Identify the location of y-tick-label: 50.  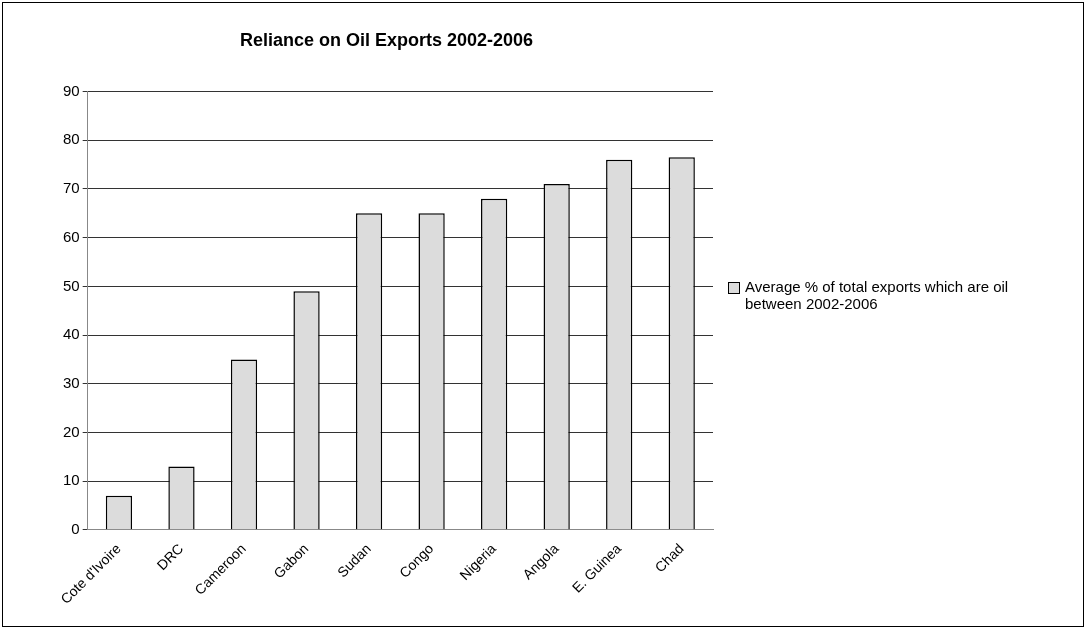
(71, 285).